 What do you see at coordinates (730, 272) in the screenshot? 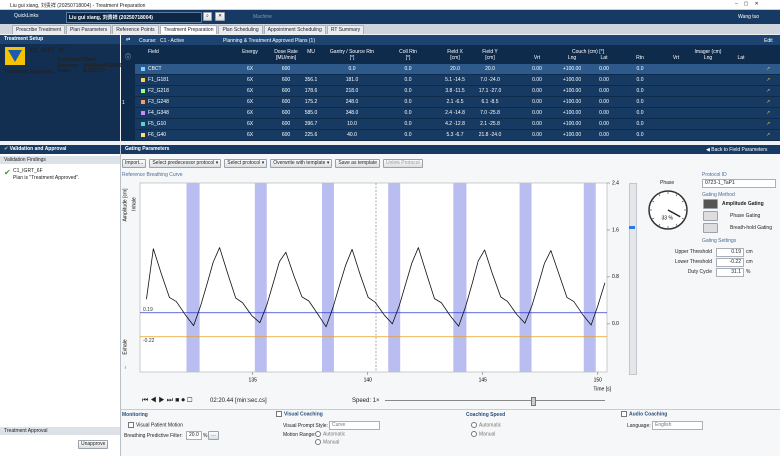
I see `setting-value: 31.1` at bounding box center [730, 272].